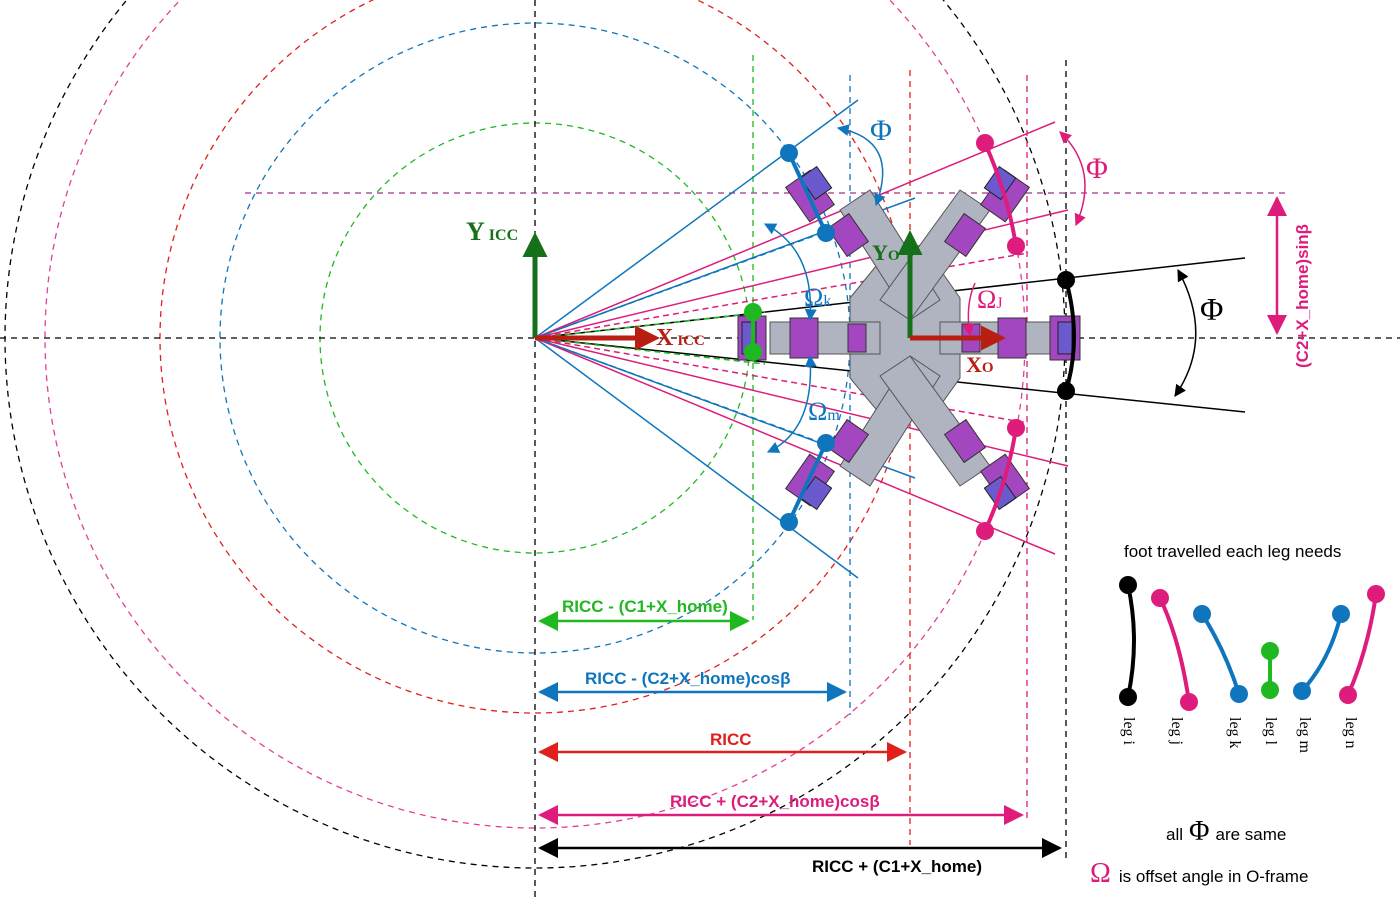 This screenshot has height=900, width=1400. Describe the element at coordinates (886, 252) in the screenshot. I see `y-o-label: YO` at that location.